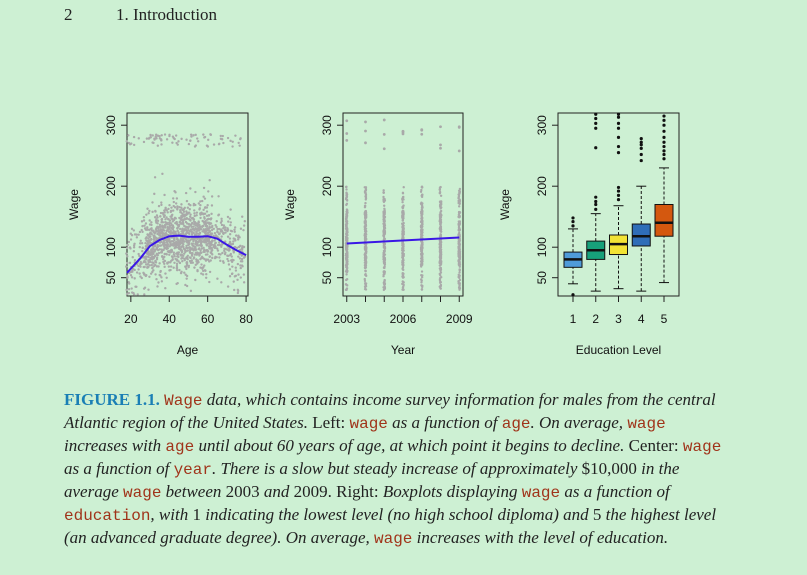  What do you see at coordinates (331, 422) in the screenshot?
I see `caption-text: Left:` at bounding box center [331, 422].